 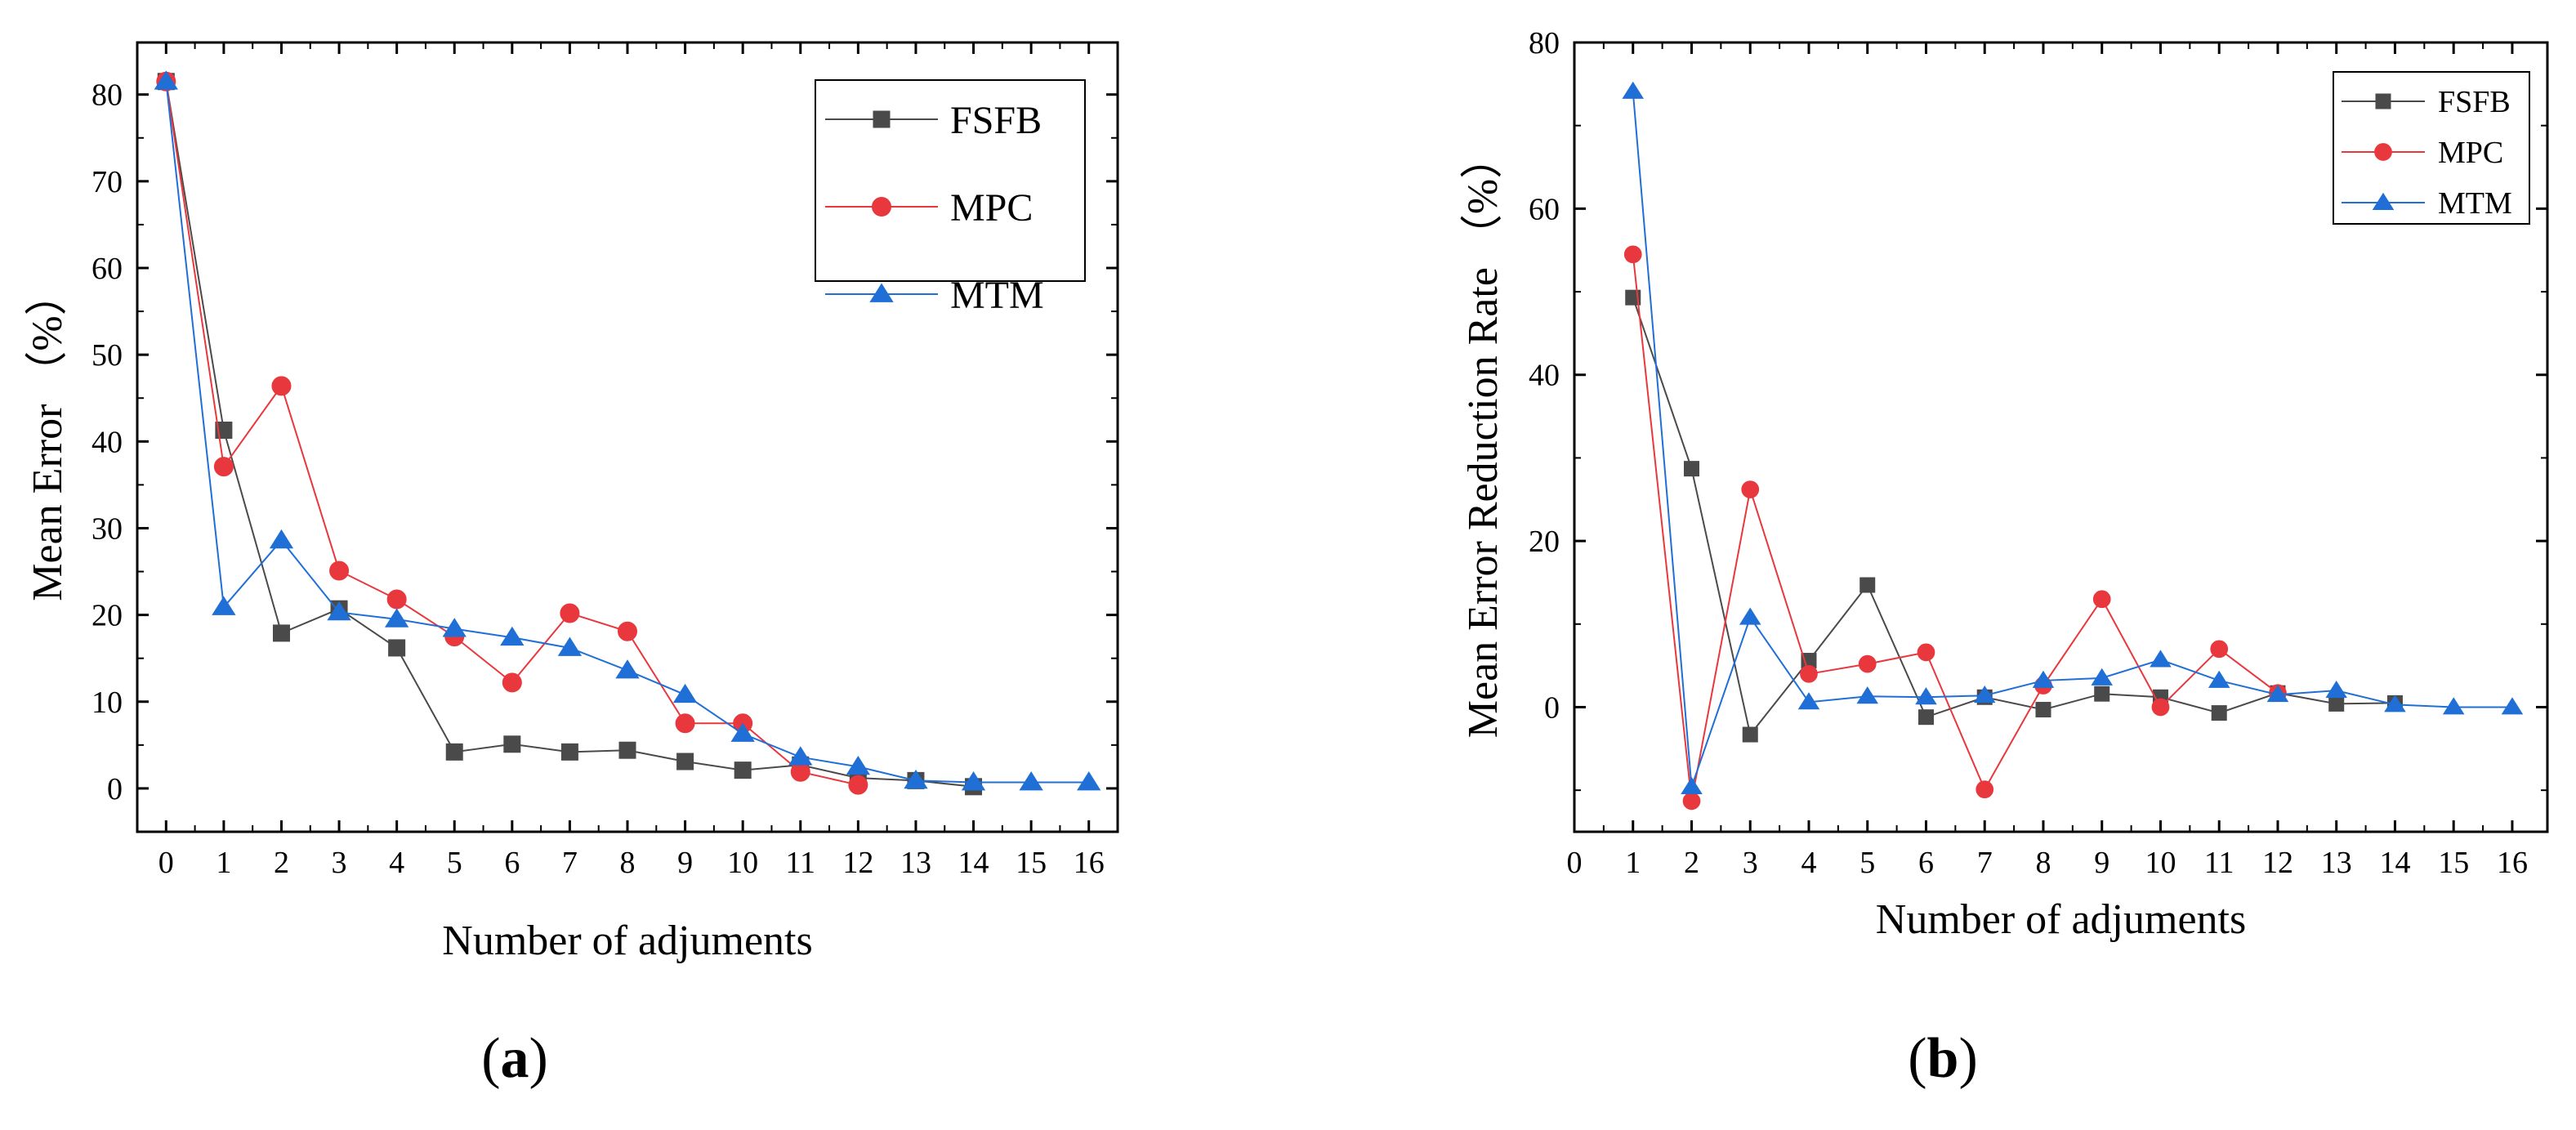 I want to click on legend-label: MPC, so click(x=992, y=208).